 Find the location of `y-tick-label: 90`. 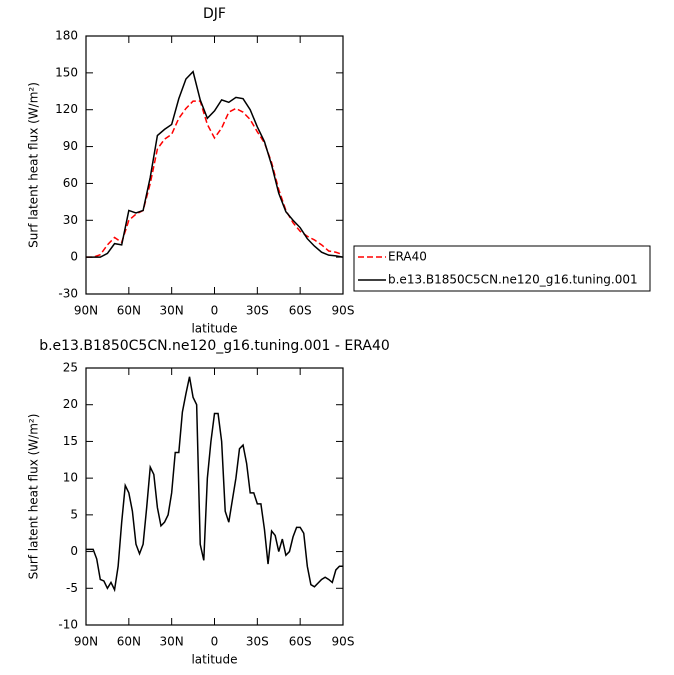

y-tick-label: 90 is located at coordinates (70, 146).